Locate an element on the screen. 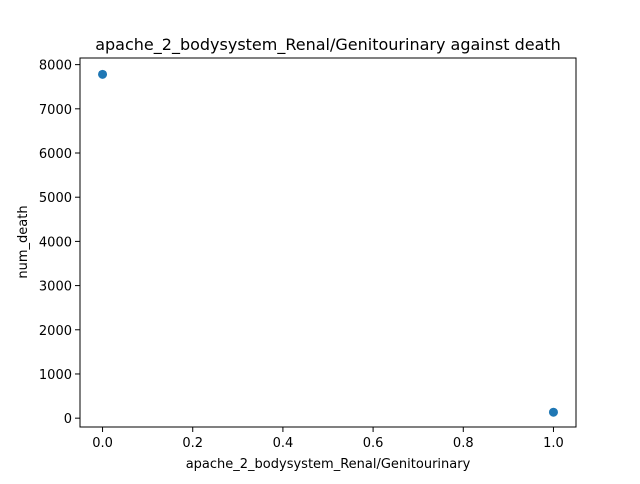  y-tick-label: 1000 is located at coordinates (55, 375).